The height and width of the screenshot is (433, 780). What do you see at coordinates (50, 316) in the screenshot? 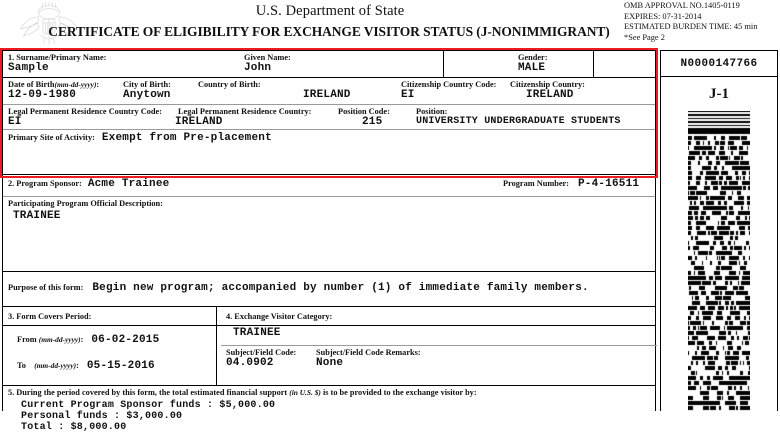
I see `section3-title: 3. Form Covers Period:` at bounding box center [50, 316].